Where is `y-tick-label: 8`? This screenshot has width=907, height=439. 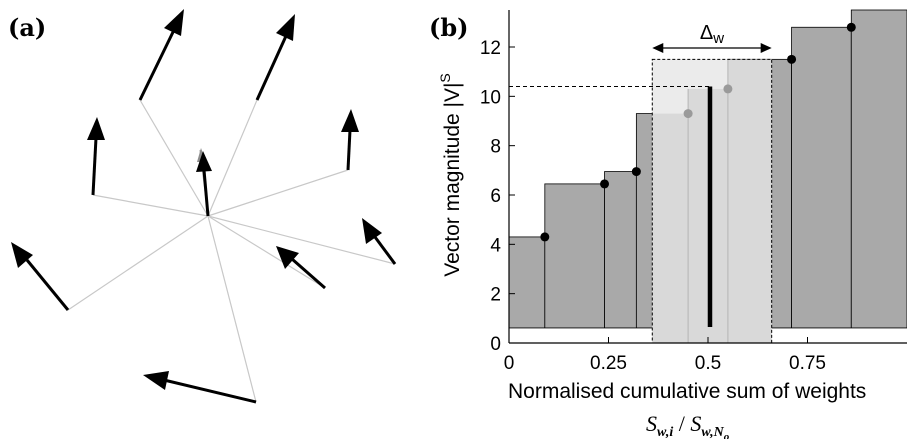 y-tick-label: 8 is located at coordinates (495, 147).